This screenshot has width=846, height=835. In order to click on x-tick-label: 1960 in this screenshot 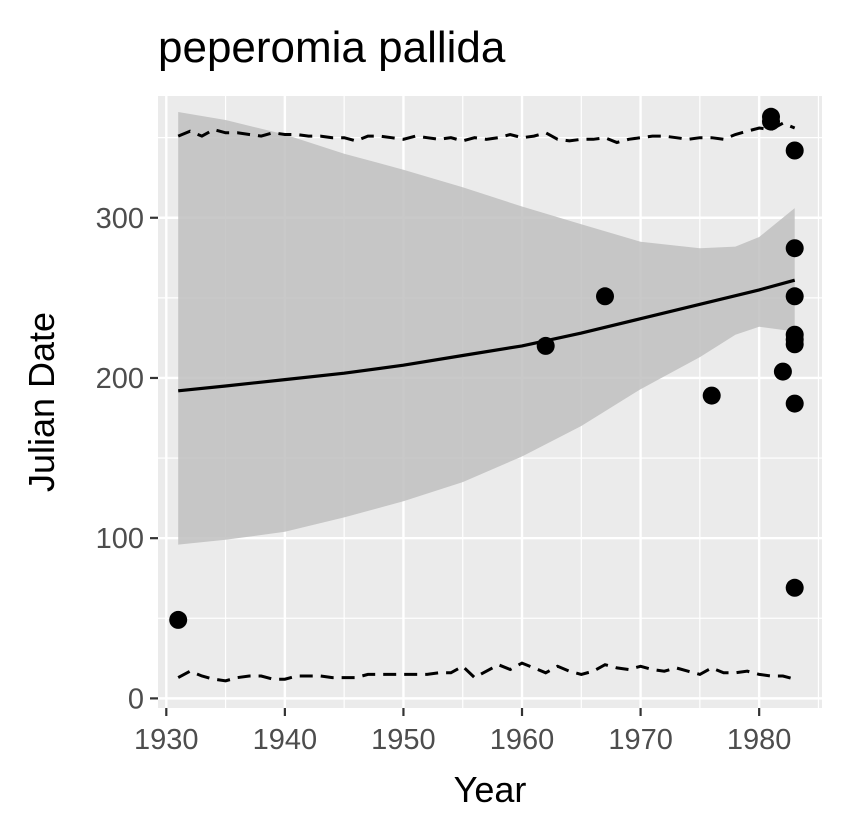, I will do `click(522, 740)`.